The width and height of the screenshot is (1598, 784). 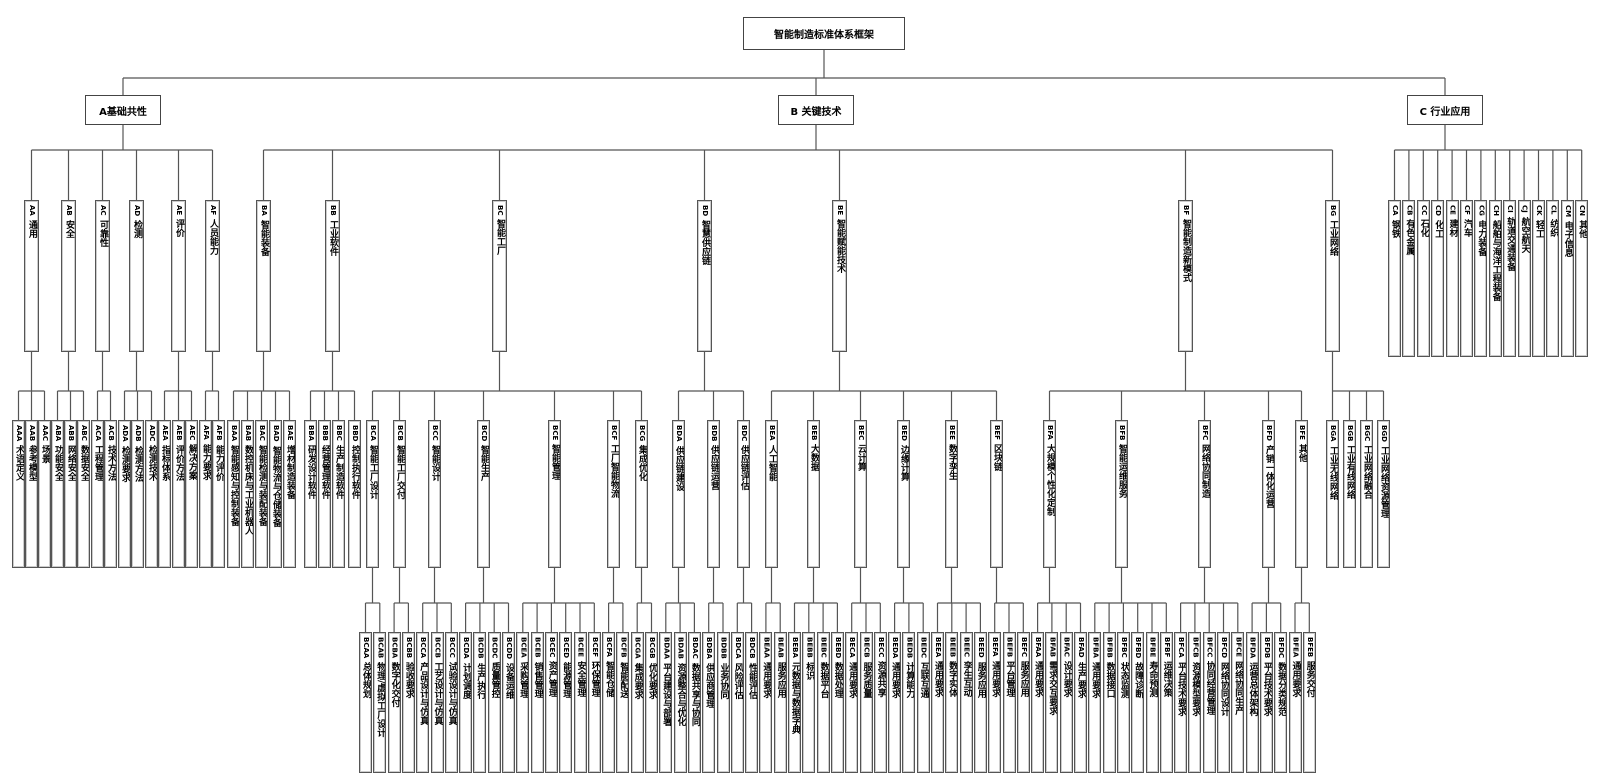 What do you see at coordinates (771, 494) in the screenshot?
I see `node-BEA: BEA 人工智能` at bounding box center [771, 494].